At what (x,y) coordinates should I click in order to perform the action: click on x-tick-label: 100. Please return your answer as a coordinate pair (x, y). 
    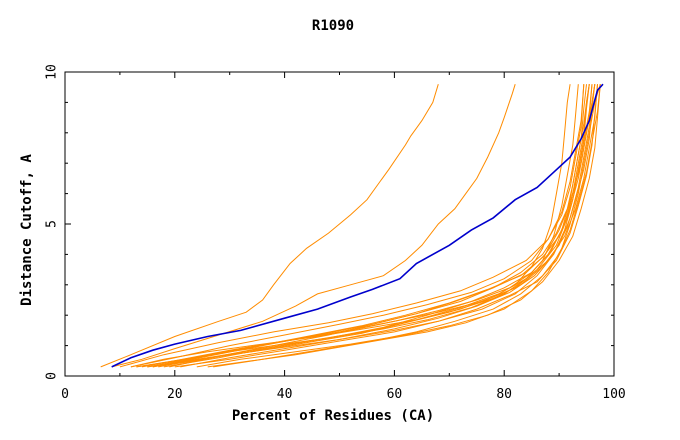
    Looking at the image, I should click on (613, 394).